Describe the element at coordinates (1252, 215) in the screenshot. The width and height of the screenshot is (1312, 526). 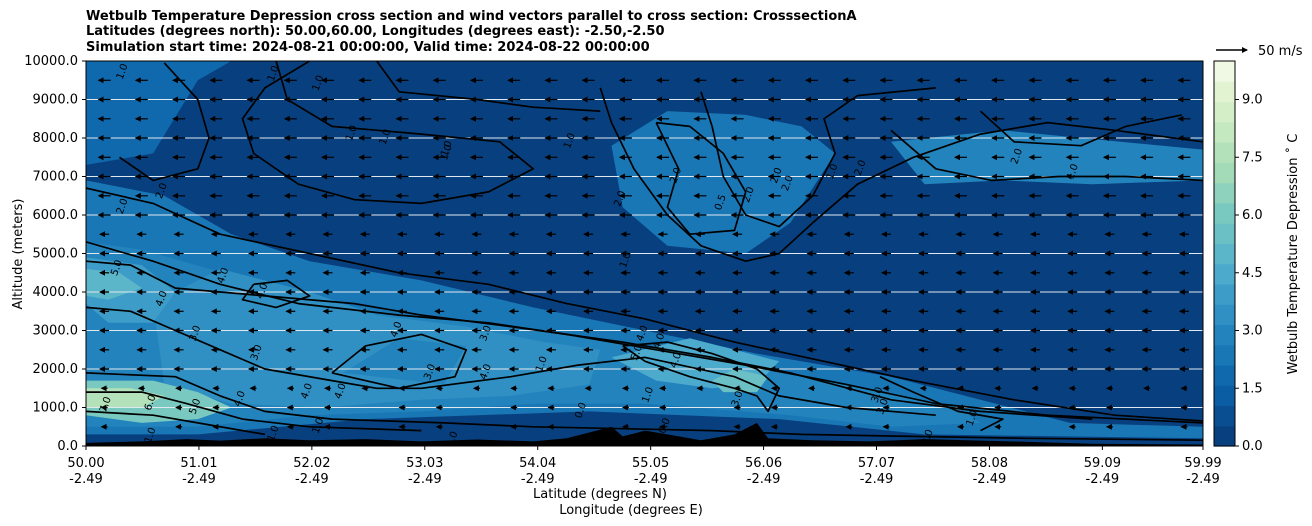
I see `colorbar-tick-label: 6.0` at that location.